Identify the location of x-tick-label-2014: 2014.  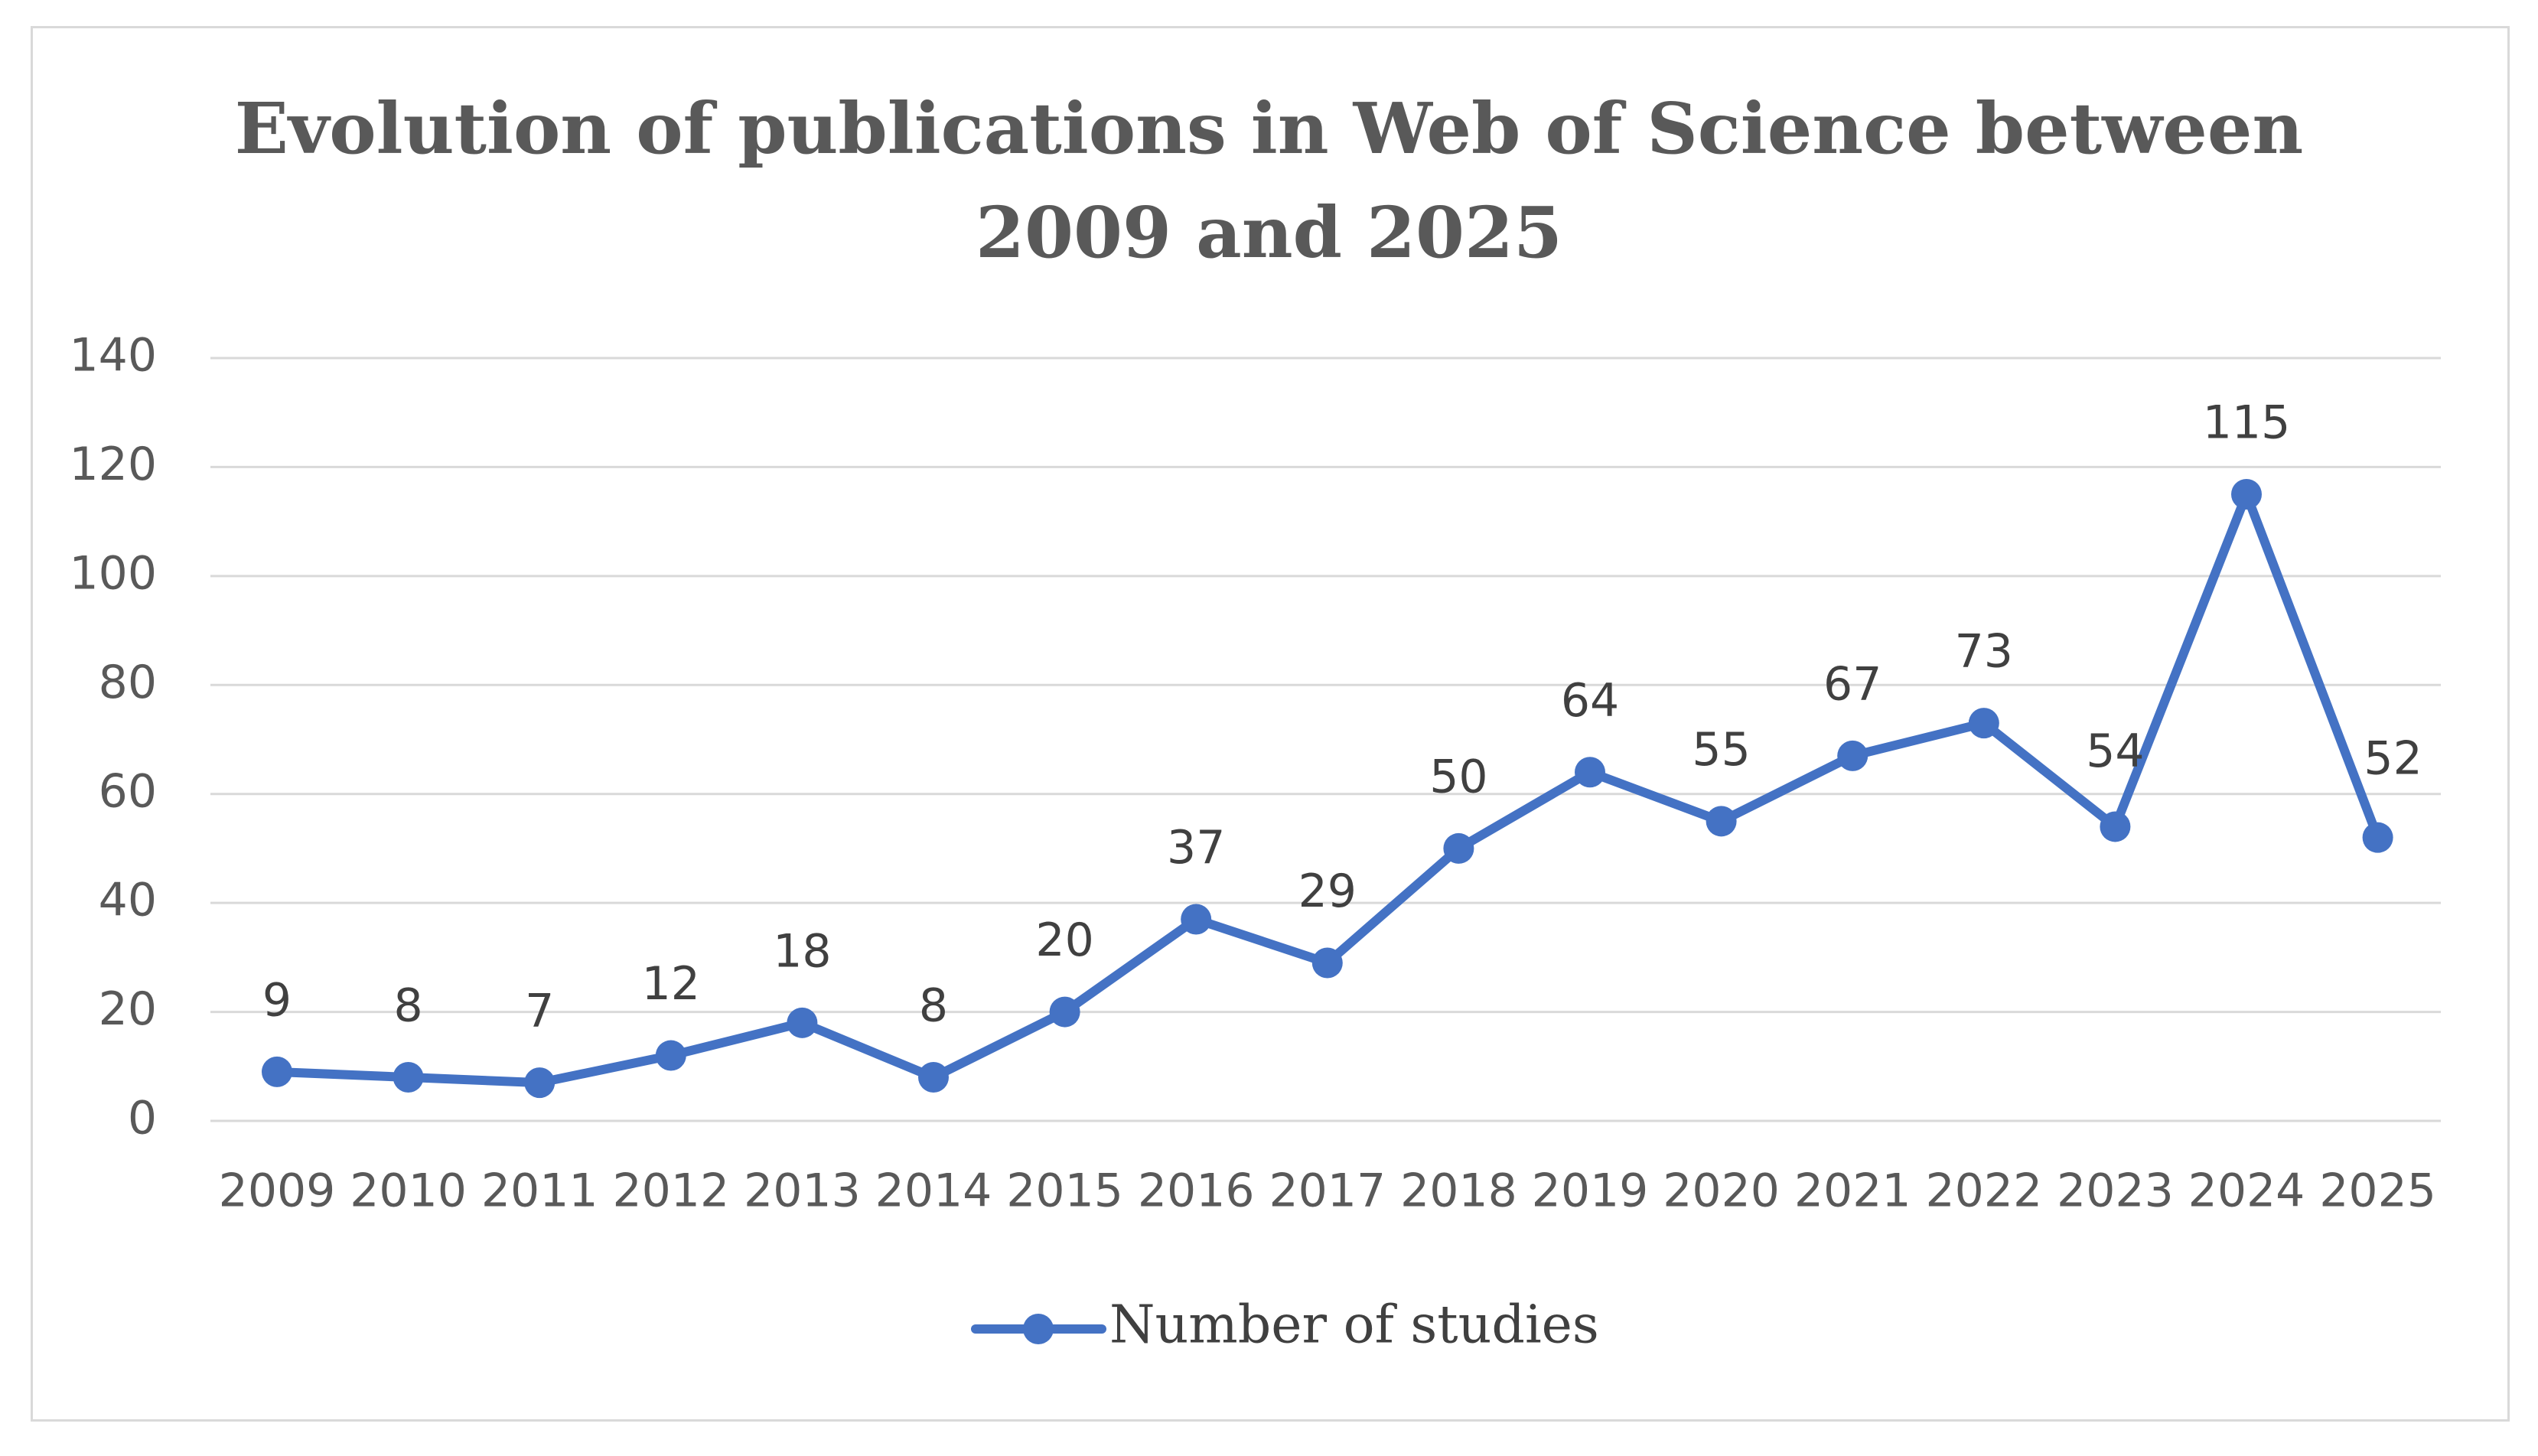
(933, 1191).